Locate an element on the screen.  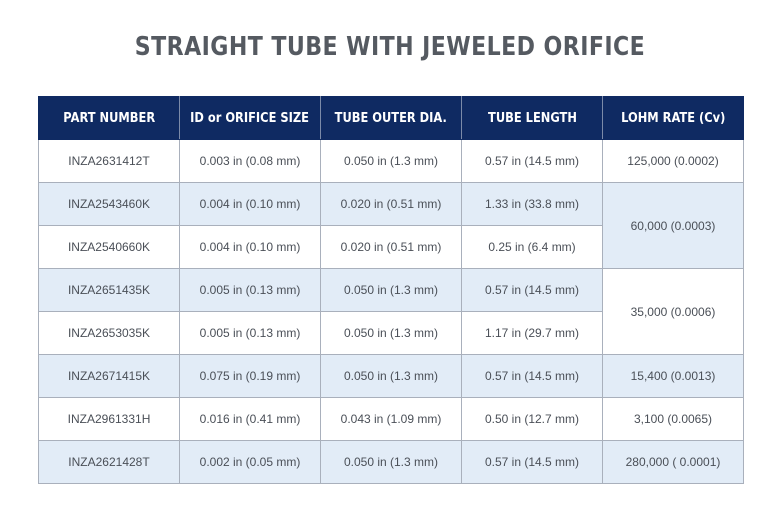
cell-part-number: INZA2540660K is located at coordinates (109, 247).